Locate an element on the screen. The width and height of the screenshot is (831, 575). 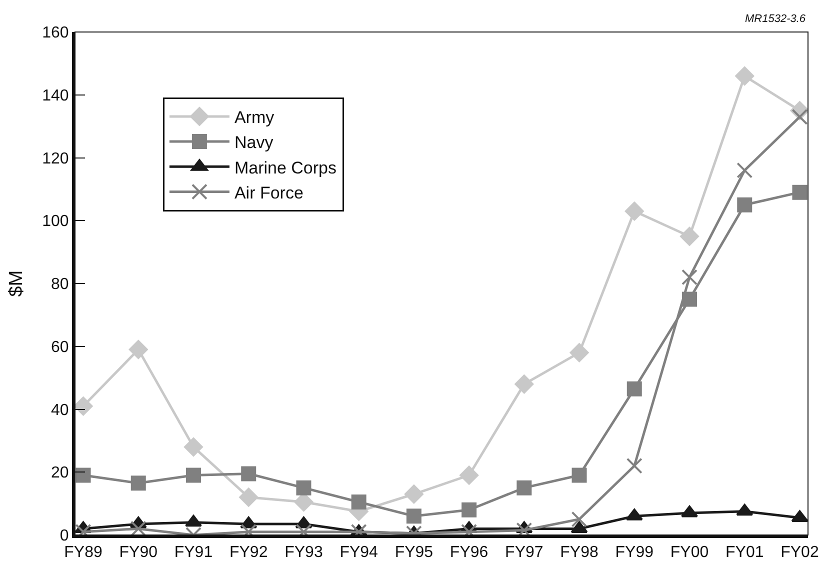
y-tick-label: 0 is located at coordinates (64, 536).